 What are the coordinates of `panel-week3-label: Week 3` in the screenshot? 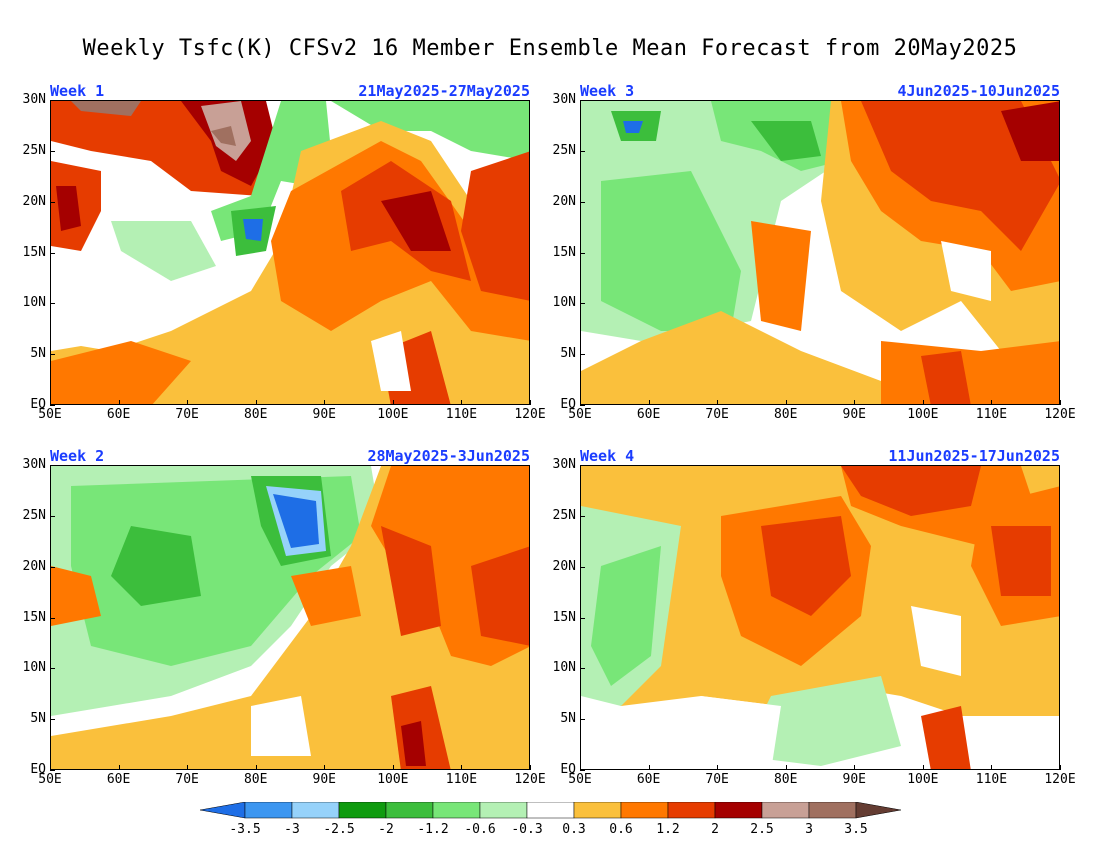 It's located at (607, 91).